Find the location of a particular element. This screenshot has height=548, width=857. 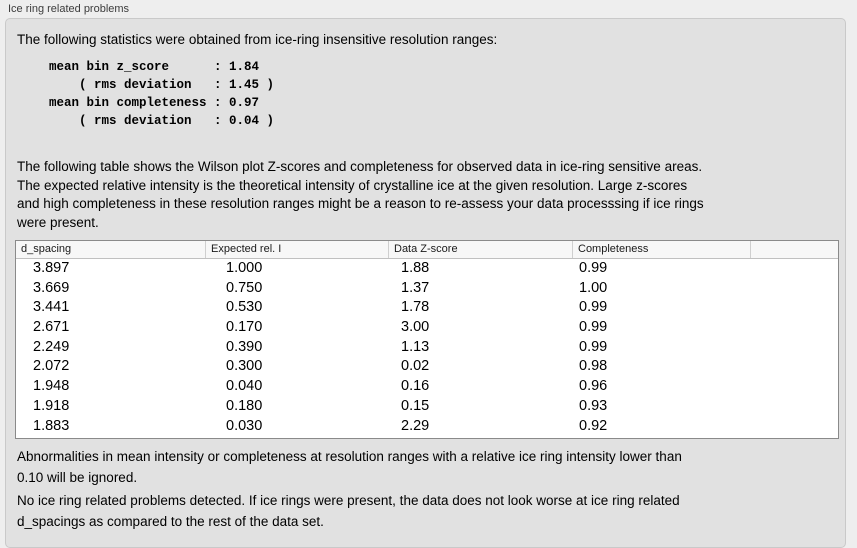

table-row: 3.441 0.530 1.78 0.99 is located at coordinates (427, 308).